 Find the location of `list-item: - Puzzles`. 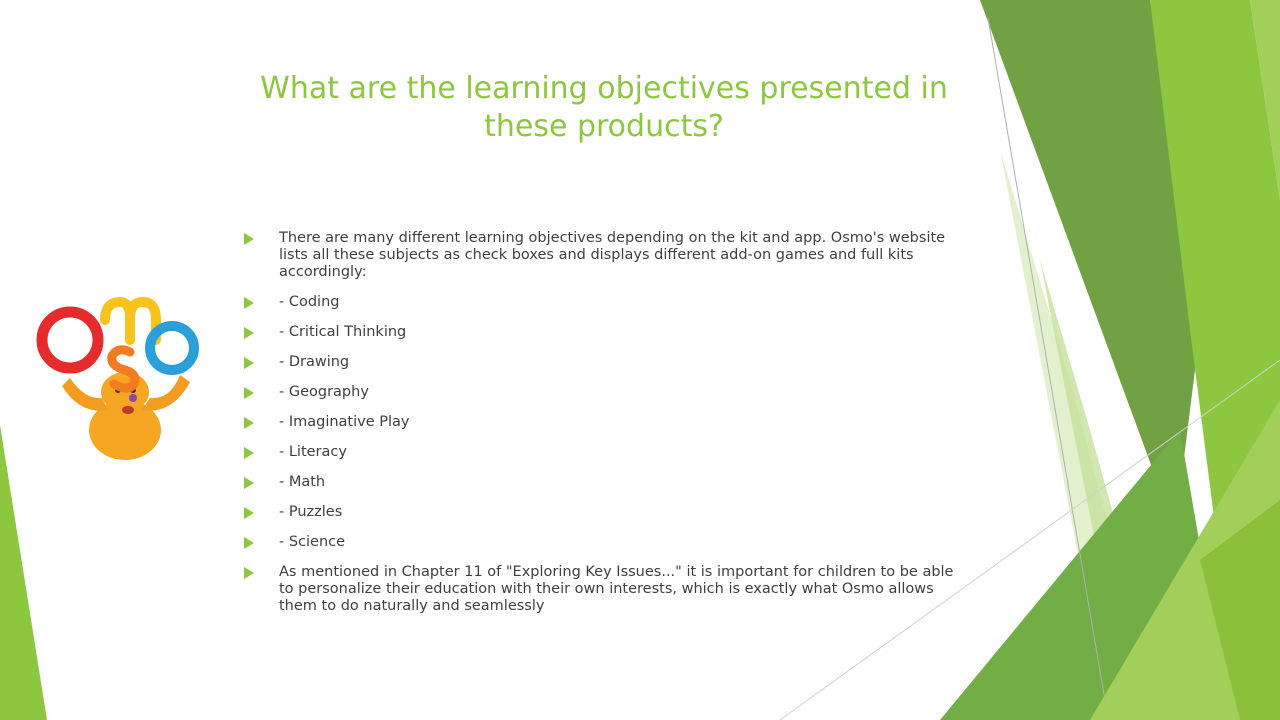

list-item: - Puzzles is located at coordinates (600, 512).